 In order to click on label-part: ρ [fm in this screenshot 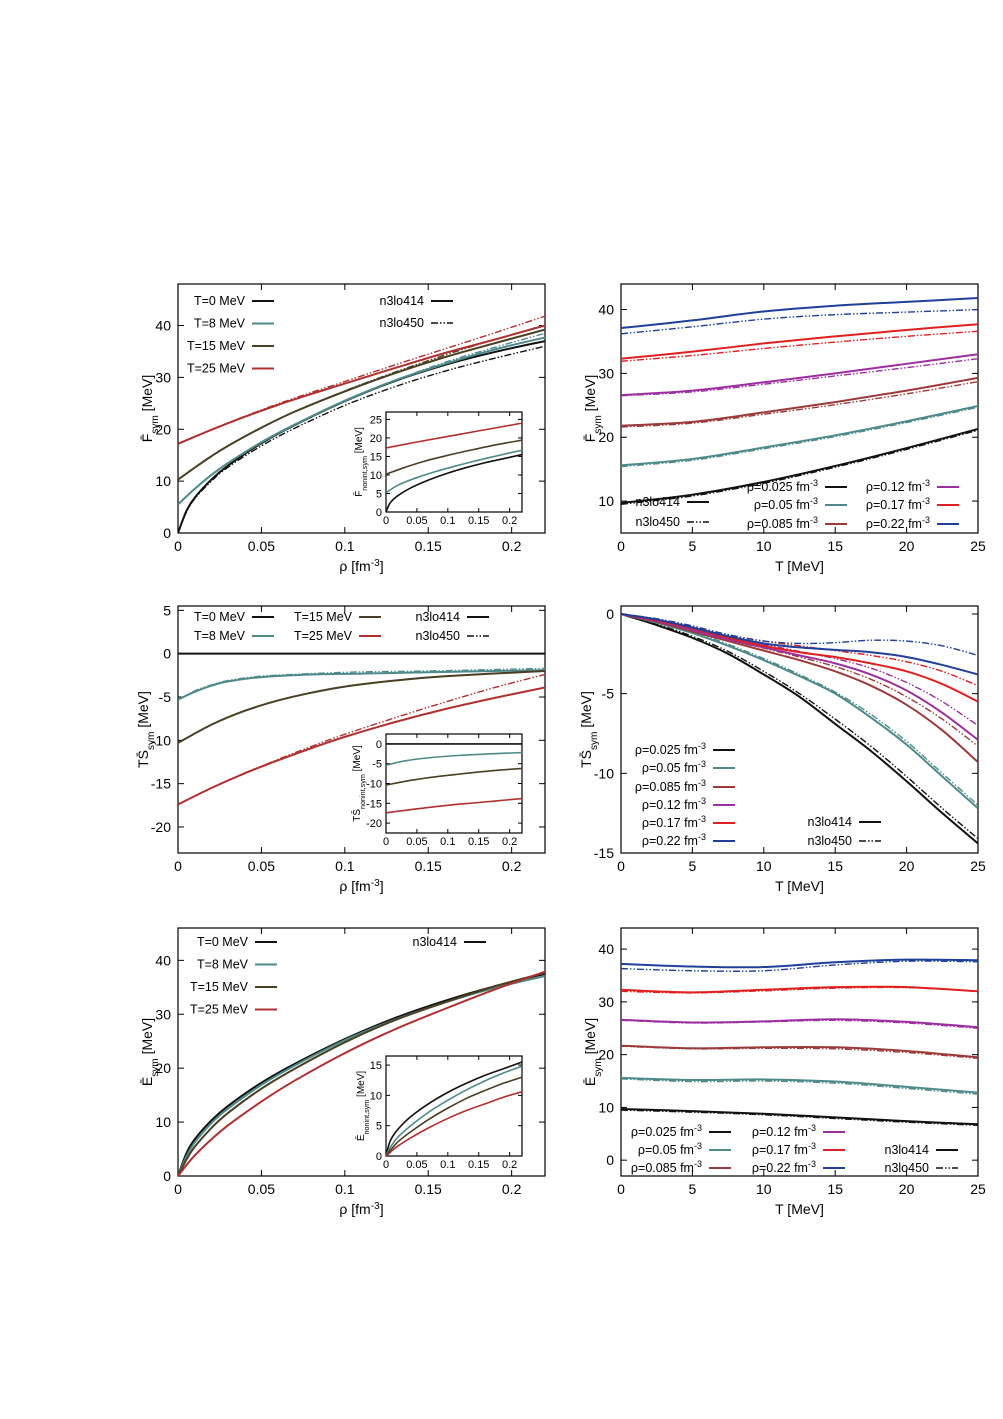, I will do `click(354, 886)`.